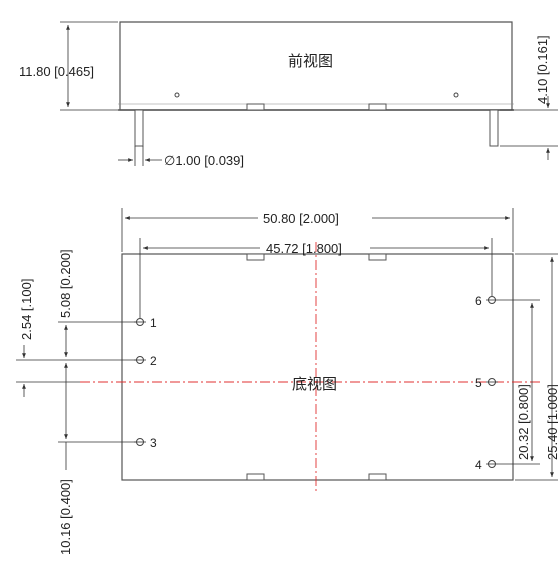  I want to click on pin-3-label: 3, so click(153, 443).